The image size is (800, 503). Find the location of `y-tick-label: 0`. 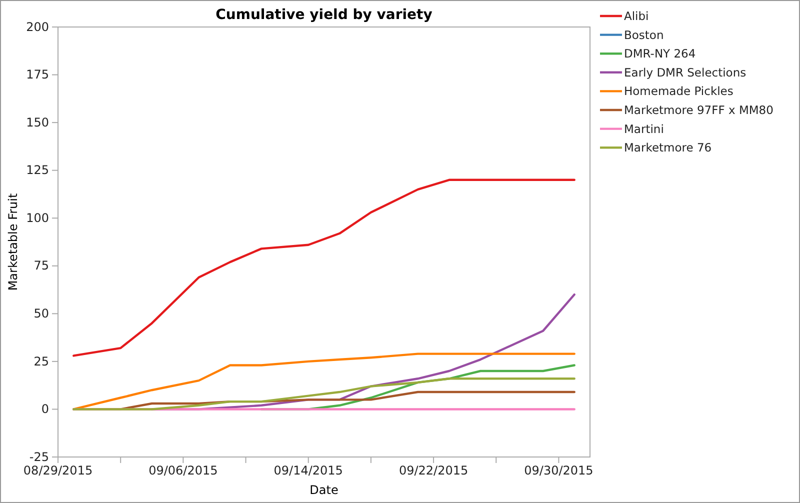

y-tick-label: 0 is located at coordinates (45, 409).